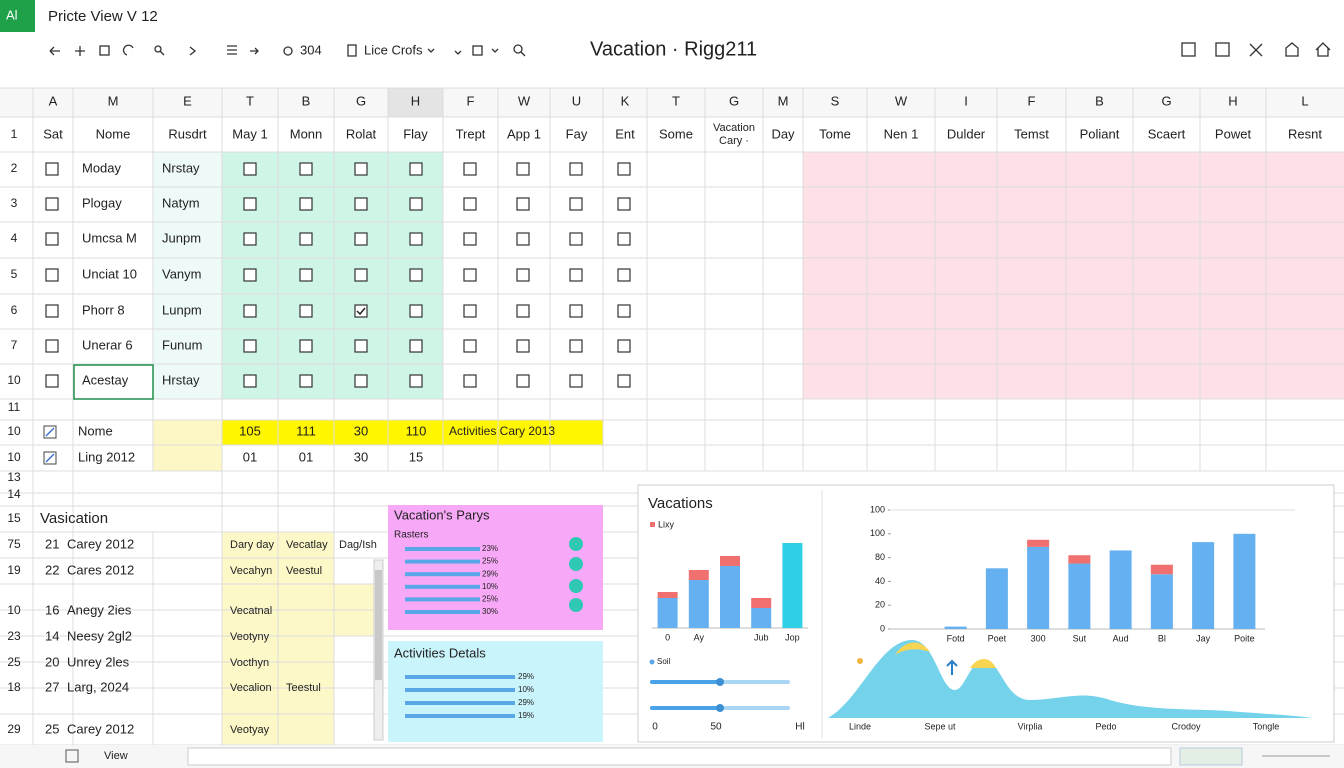 Image resolution: width=1344 pixels, height=768 pixels. What do you see at coordinates (393, 49) in the screenshot?
I see `toolbar-font: Lice Crofs` at bounding box center [393, 49].